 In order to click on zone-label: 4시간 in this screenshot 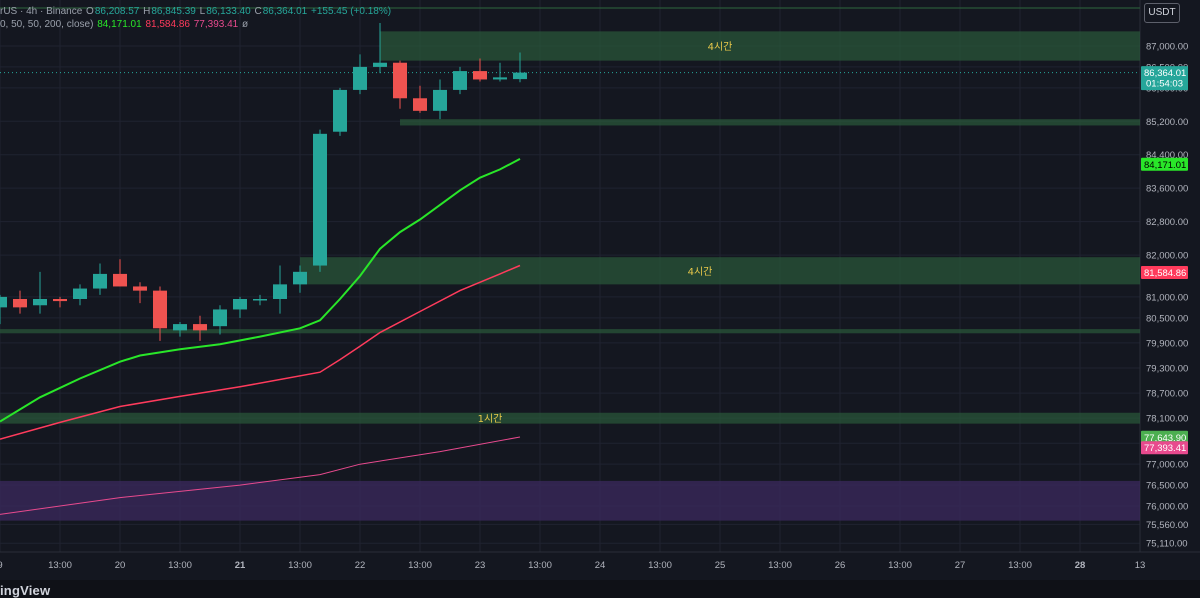, I will do `click(720, 47)`.